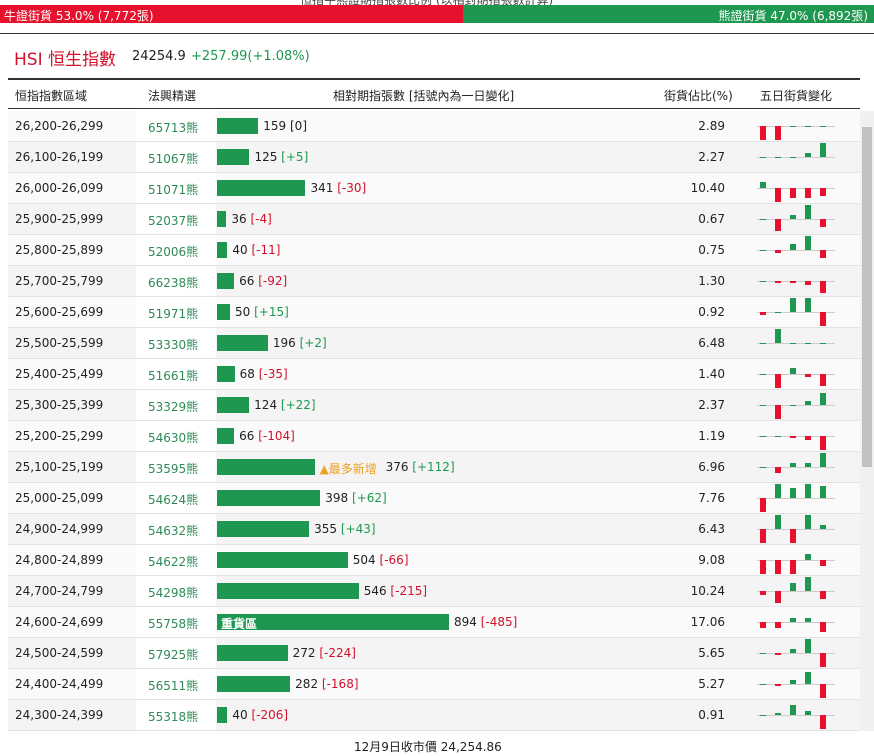 The image size is (874, 756). Describe the element at coordinates (239, 624) in the screenshot. I see `heavy-tag: 重貨區` at that location.